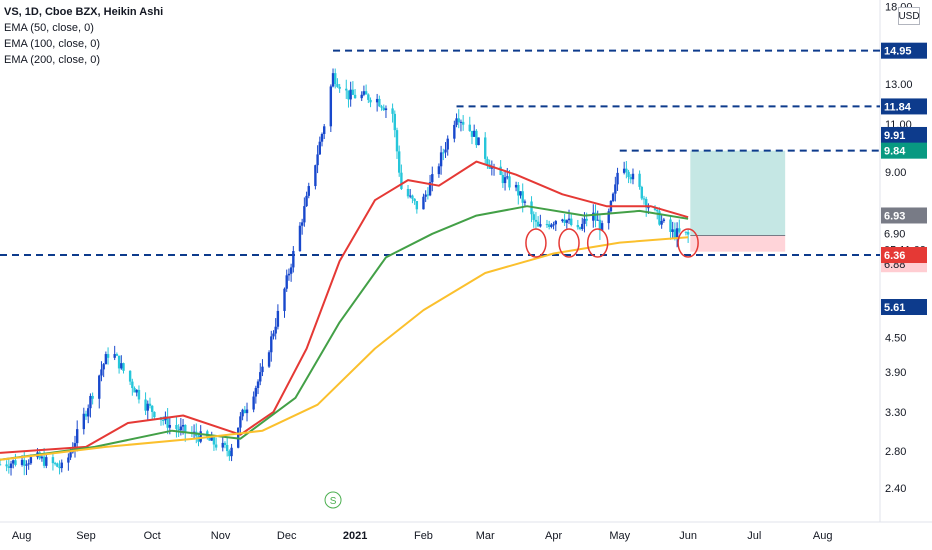  I want to click on long-position-target-zone, so click(738, 193).